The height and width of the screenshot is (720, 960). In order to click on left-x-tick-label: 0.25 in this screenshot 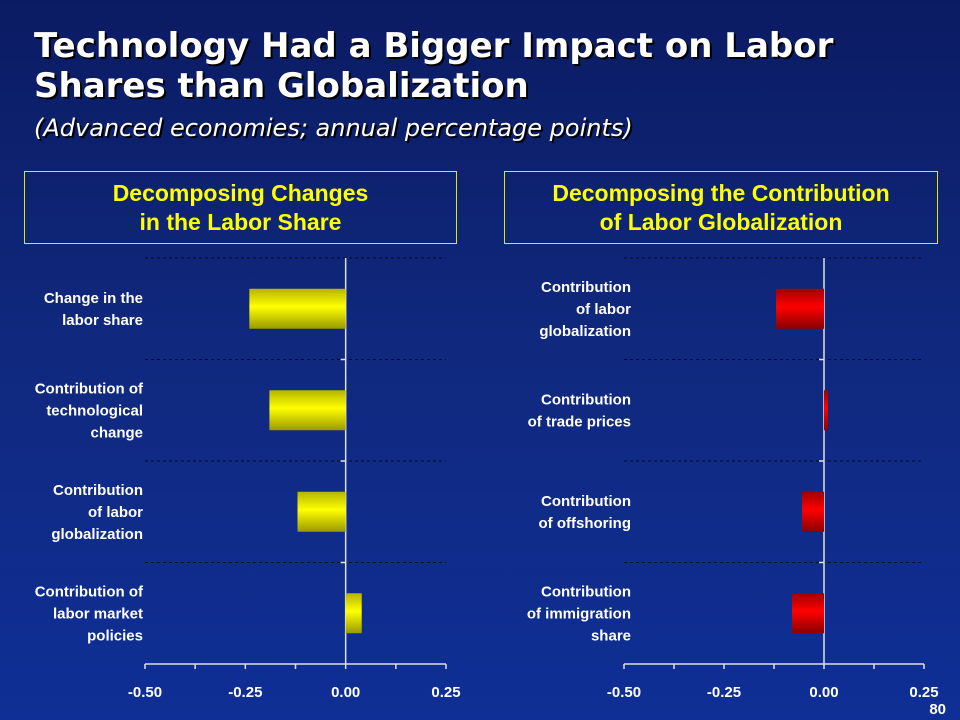, I will do `click(445, 692)`.